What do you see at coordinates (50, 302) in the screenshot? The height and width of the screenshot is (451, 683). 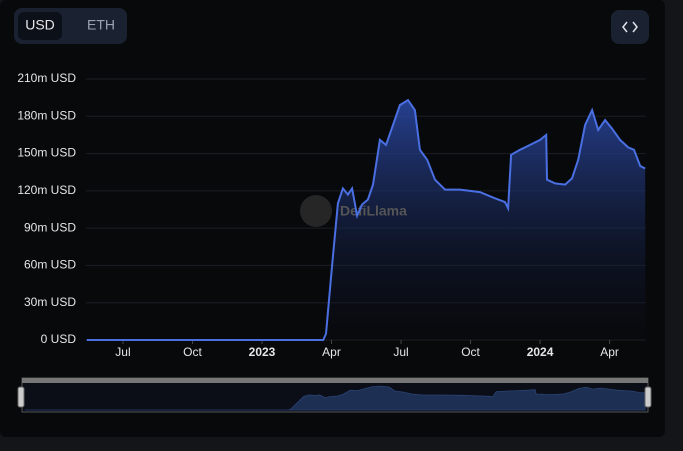 I see `y-tick-label: 30m USD` at bounding box center [50, 302].